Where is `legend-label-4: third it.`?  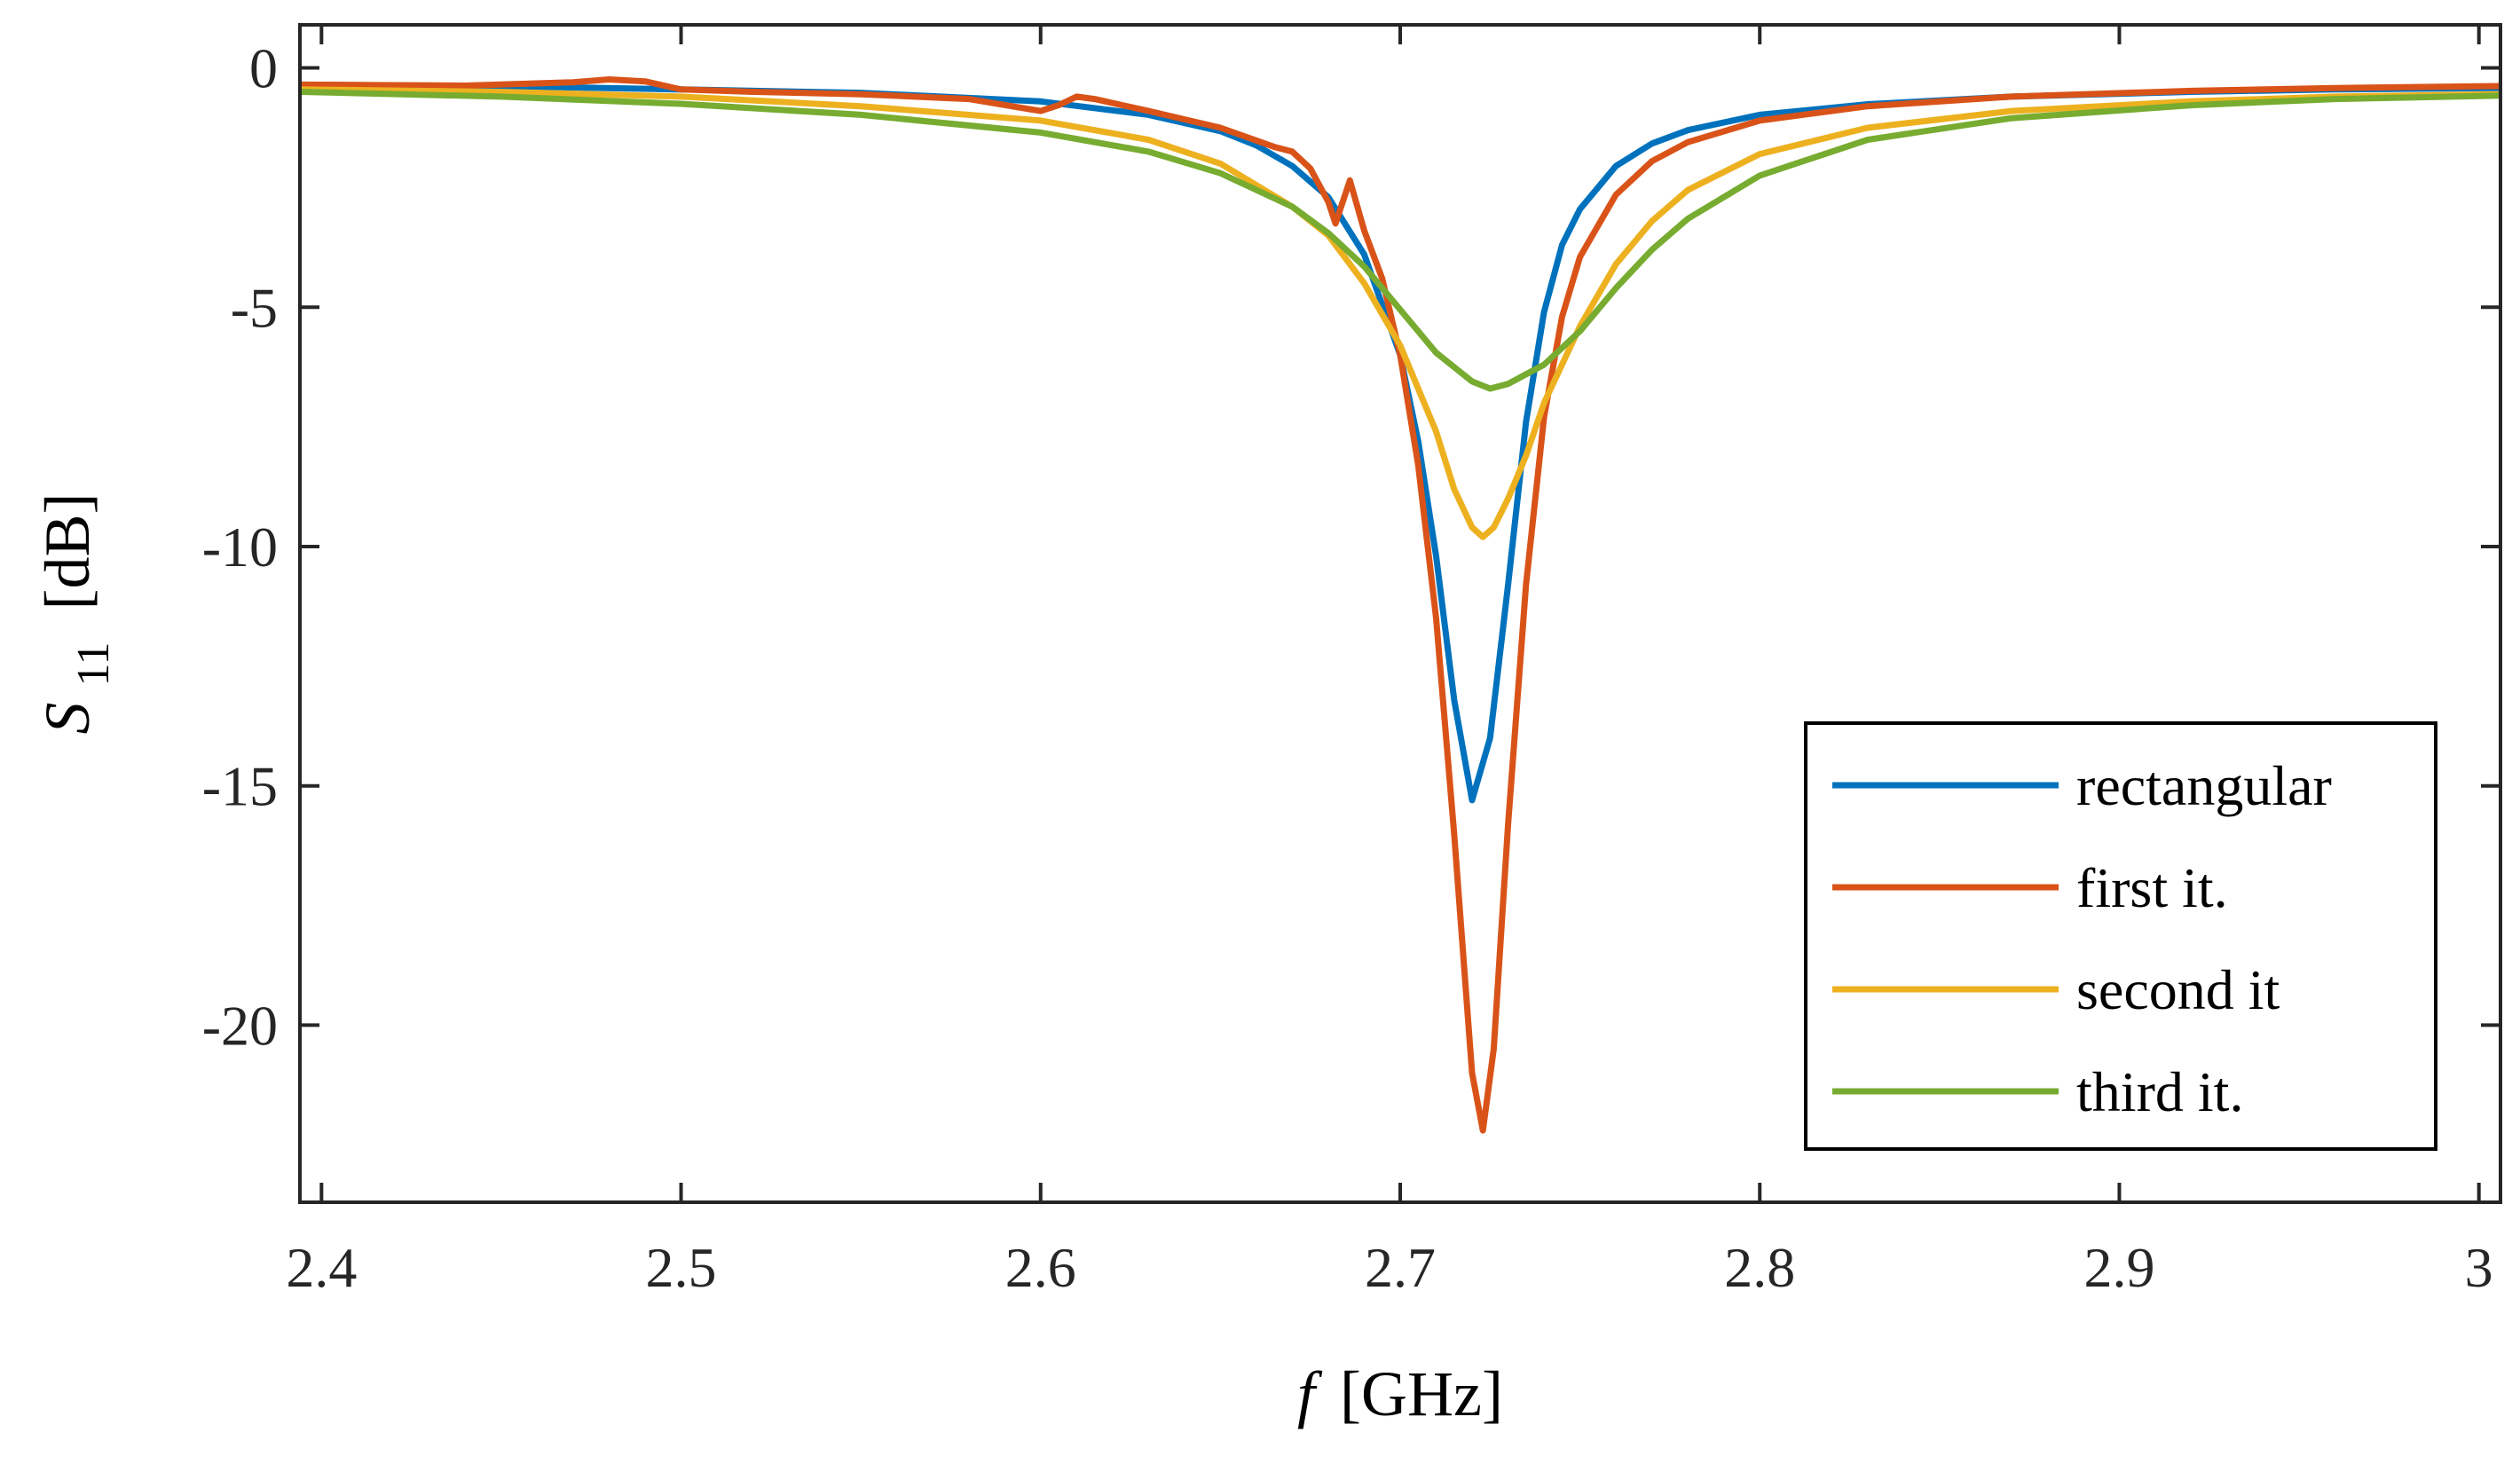 legend-label-4: third it. is located at coordinates (2159, 1091).